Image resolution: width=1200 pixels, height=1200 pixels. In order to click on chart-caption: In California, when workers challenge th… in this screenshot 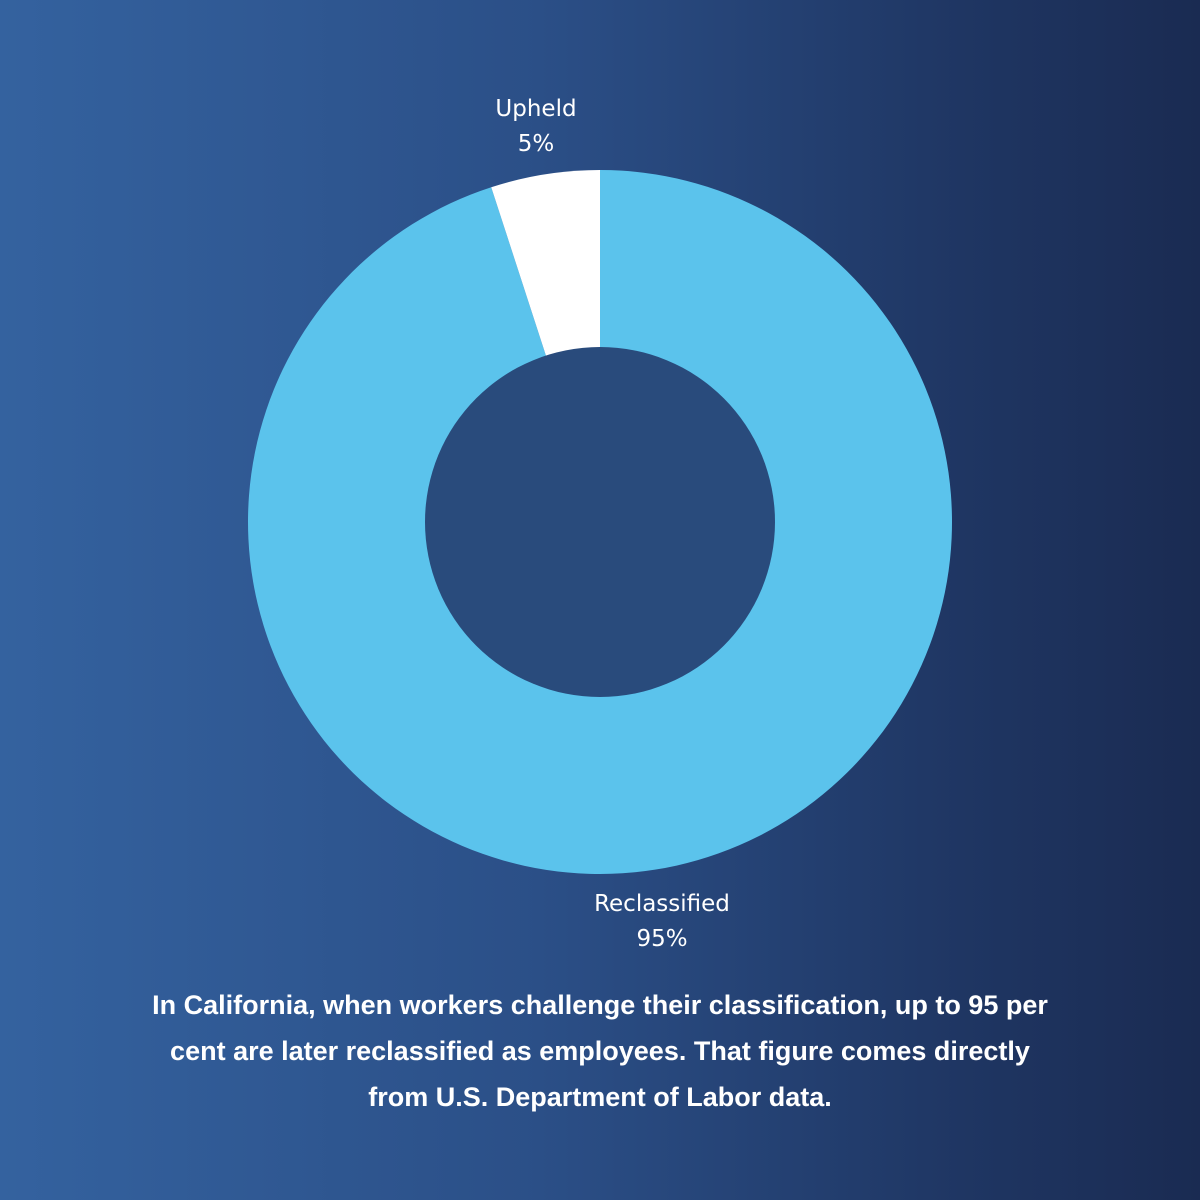, I will do `click(600, 1051)`.